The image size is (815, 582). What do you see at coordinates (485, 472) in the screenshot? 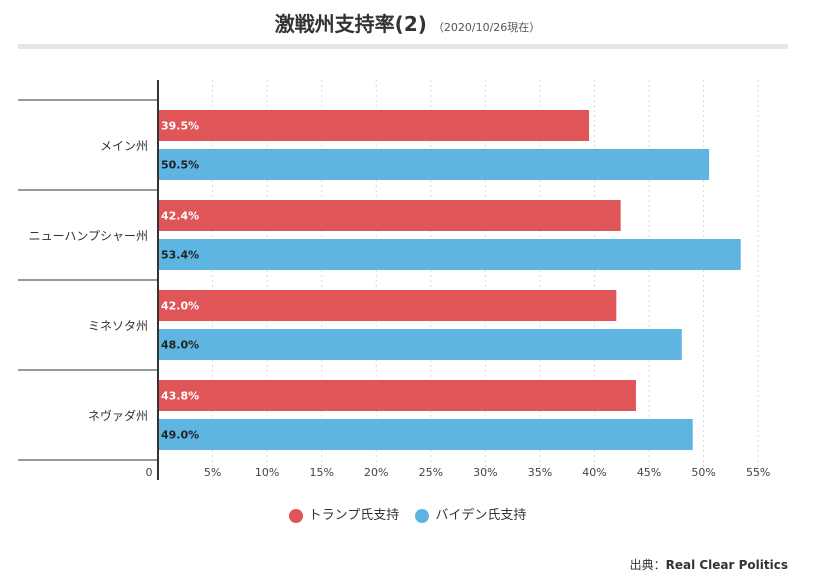
I see `x-tick-label-30: 30%` at bounding box center [485, 472].